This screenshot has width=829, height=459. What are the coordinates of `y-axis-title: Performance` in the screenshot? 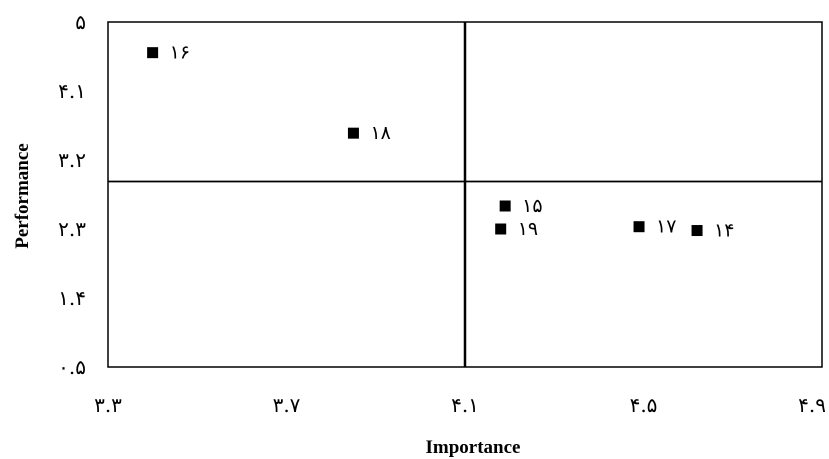 It's located at (22, 196).